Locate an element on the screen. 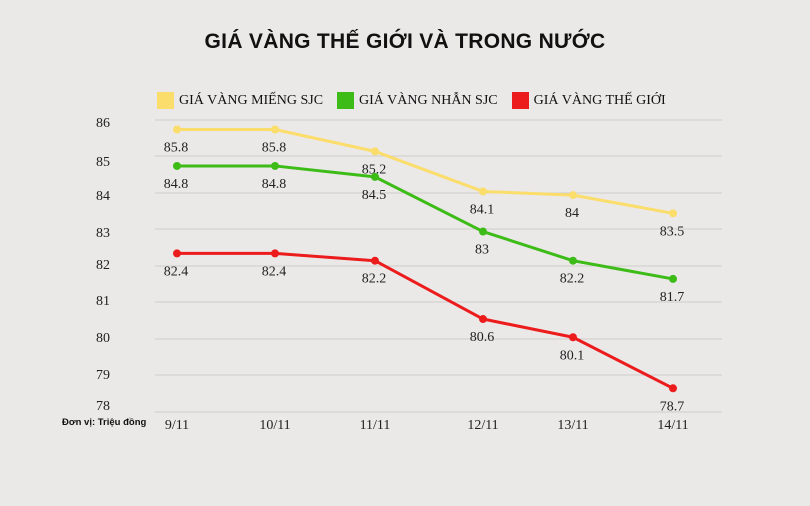  data-label-sjc-ring-1: 84.8 is located at coordinates (274, 184).